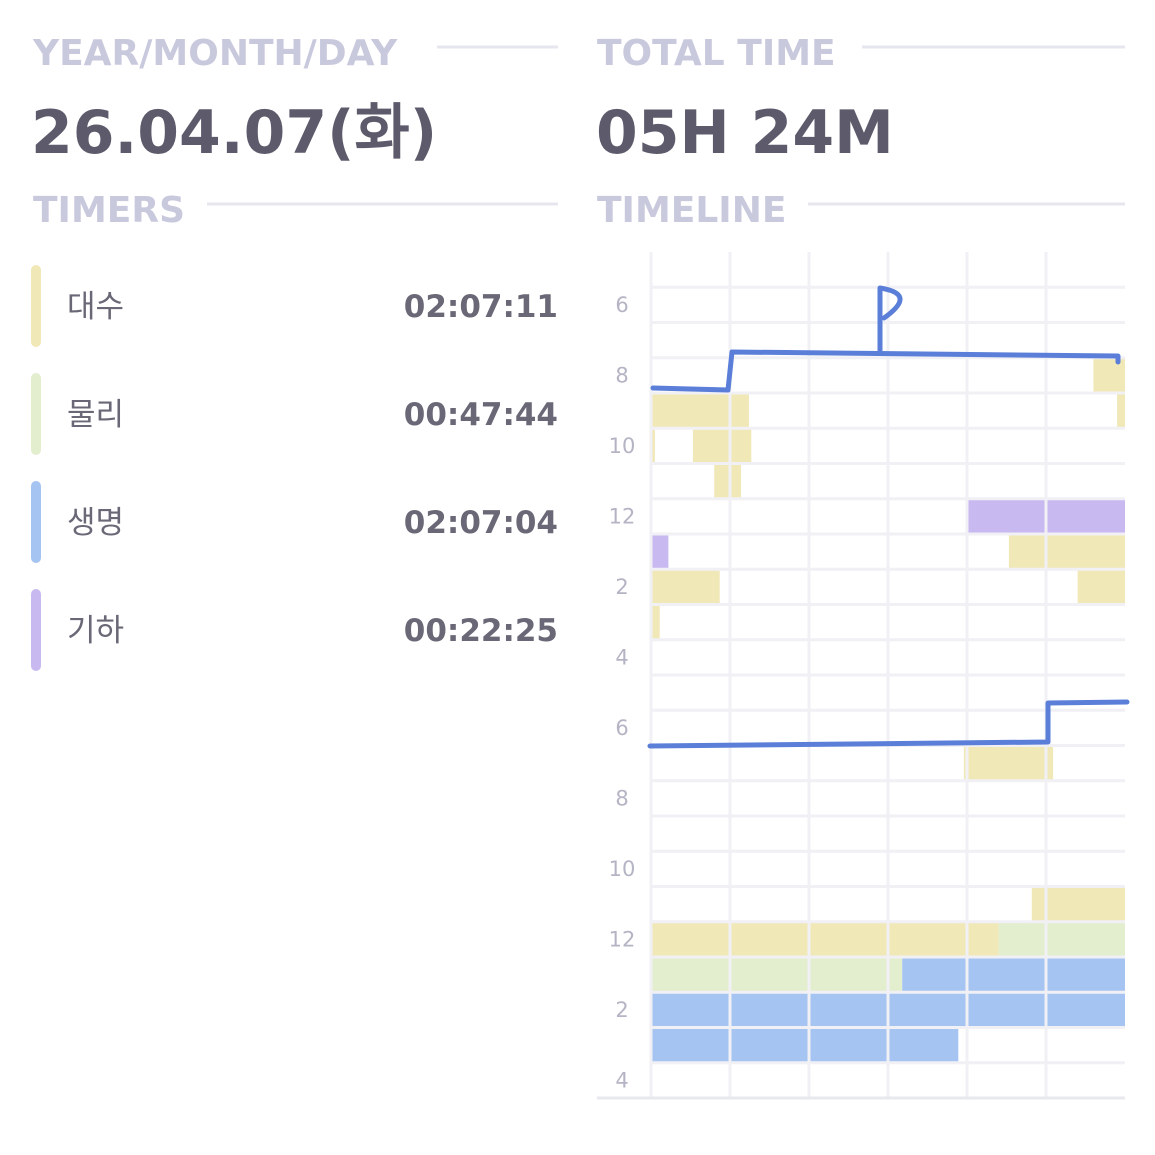 Image resolution: width=1155 pixels, height=1155 pixels. What do you see at coordinates (622, 693) in the screenshot?
I see `timeline-grid: 6 8 10 12 2 4 6 8 10 12 2 4` at bounding box center [622, 693].